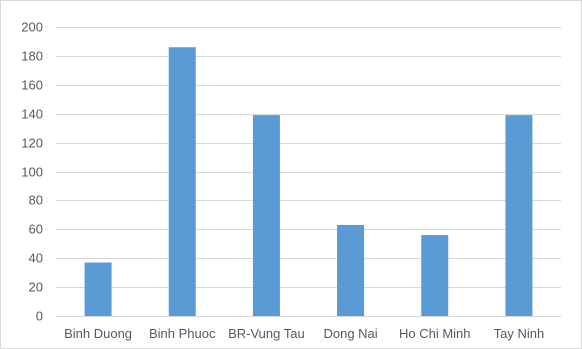  What do you see at coordinates (350, 333) in the screenshot?
I see `x-tick-label: Dong Nai` at bounding box center [350, 333].